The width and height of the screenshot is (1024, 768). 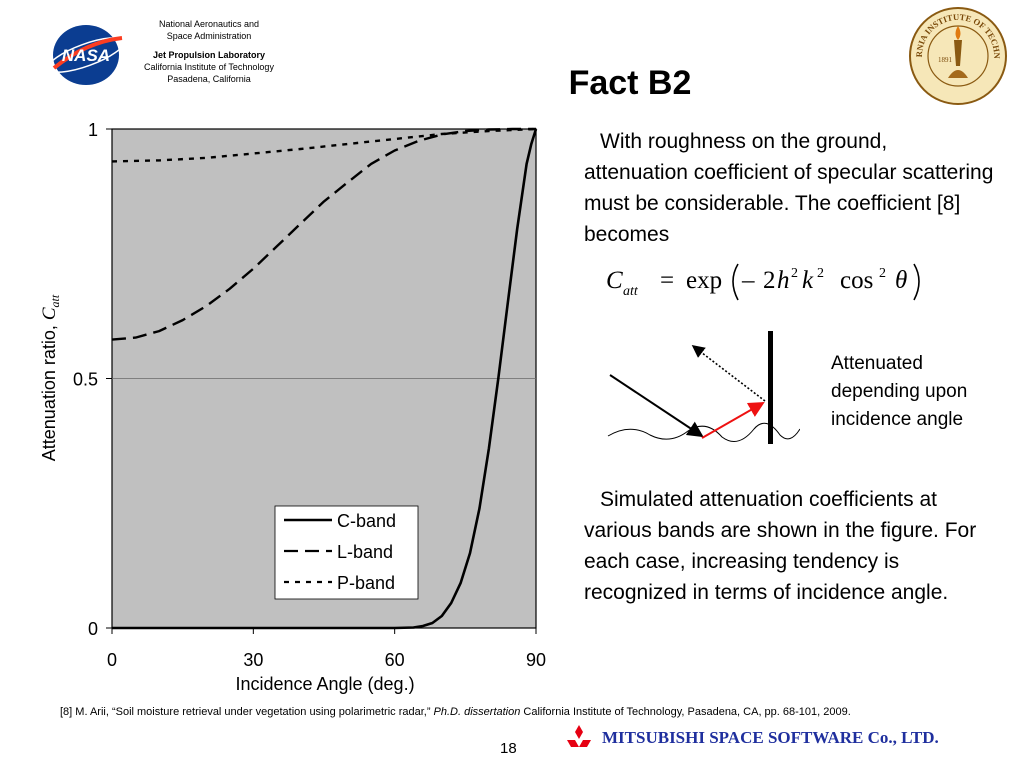 What do you see at coordinates (733, 420) in the screenshot?
I see `attenuated-reflection-arrow` at bounding box center [733, 420].